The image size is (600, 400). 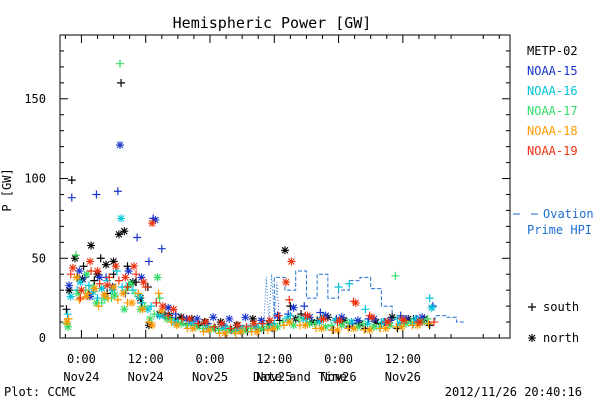 I want to click on legend-series-label: METP-02, so click(x=552, y=51).